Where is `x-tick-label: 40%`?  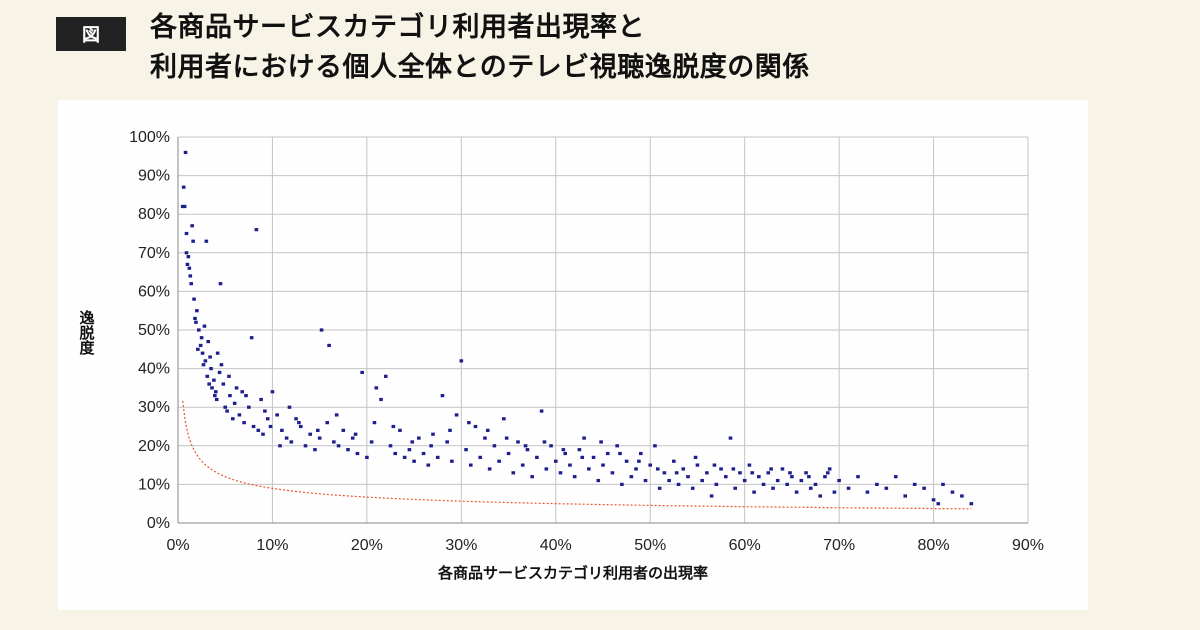 x-tick-label: 40% is located at coordinates (556, 545).